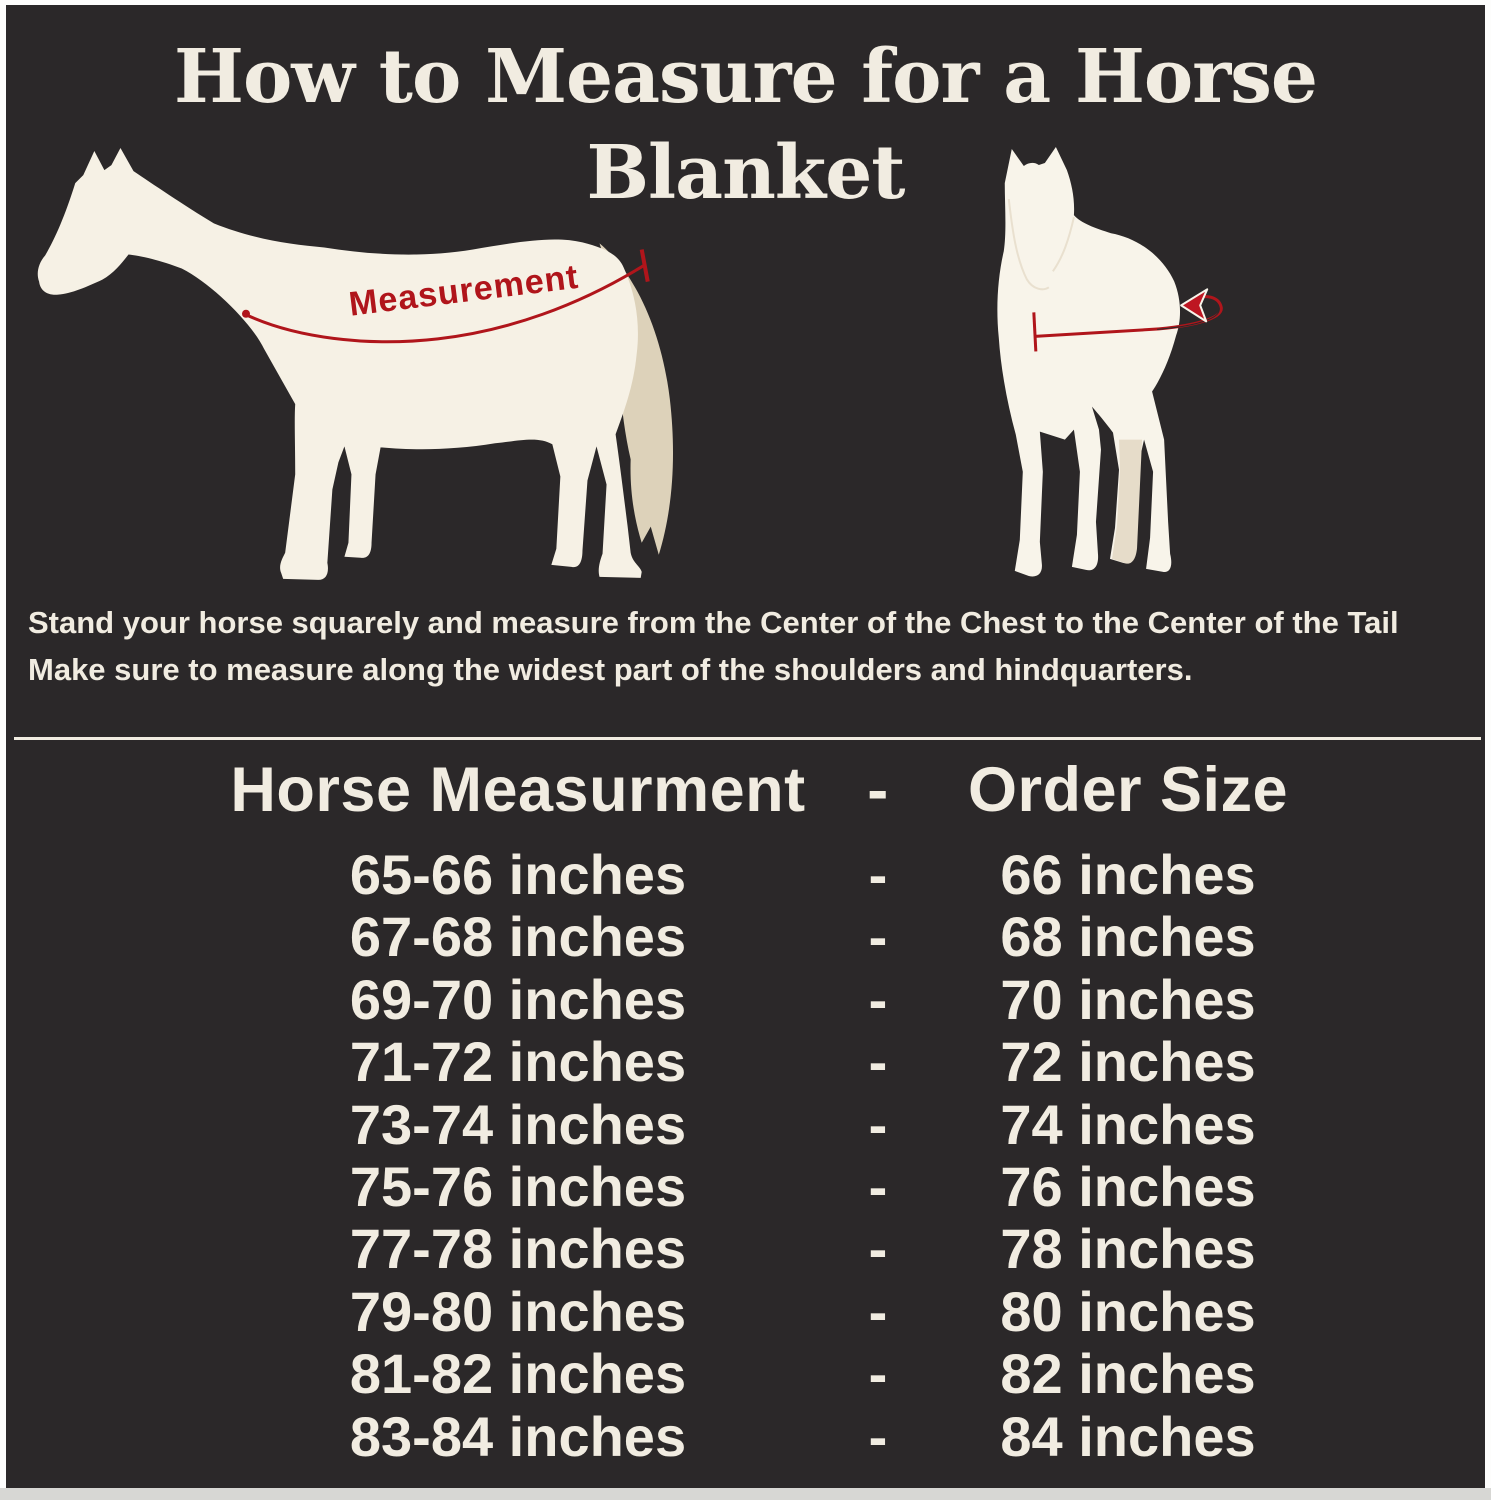 The height and width of the screenshot is (1500, 1491). I want to click on row-measurement: 71-72 inches, so click(518, 1062).